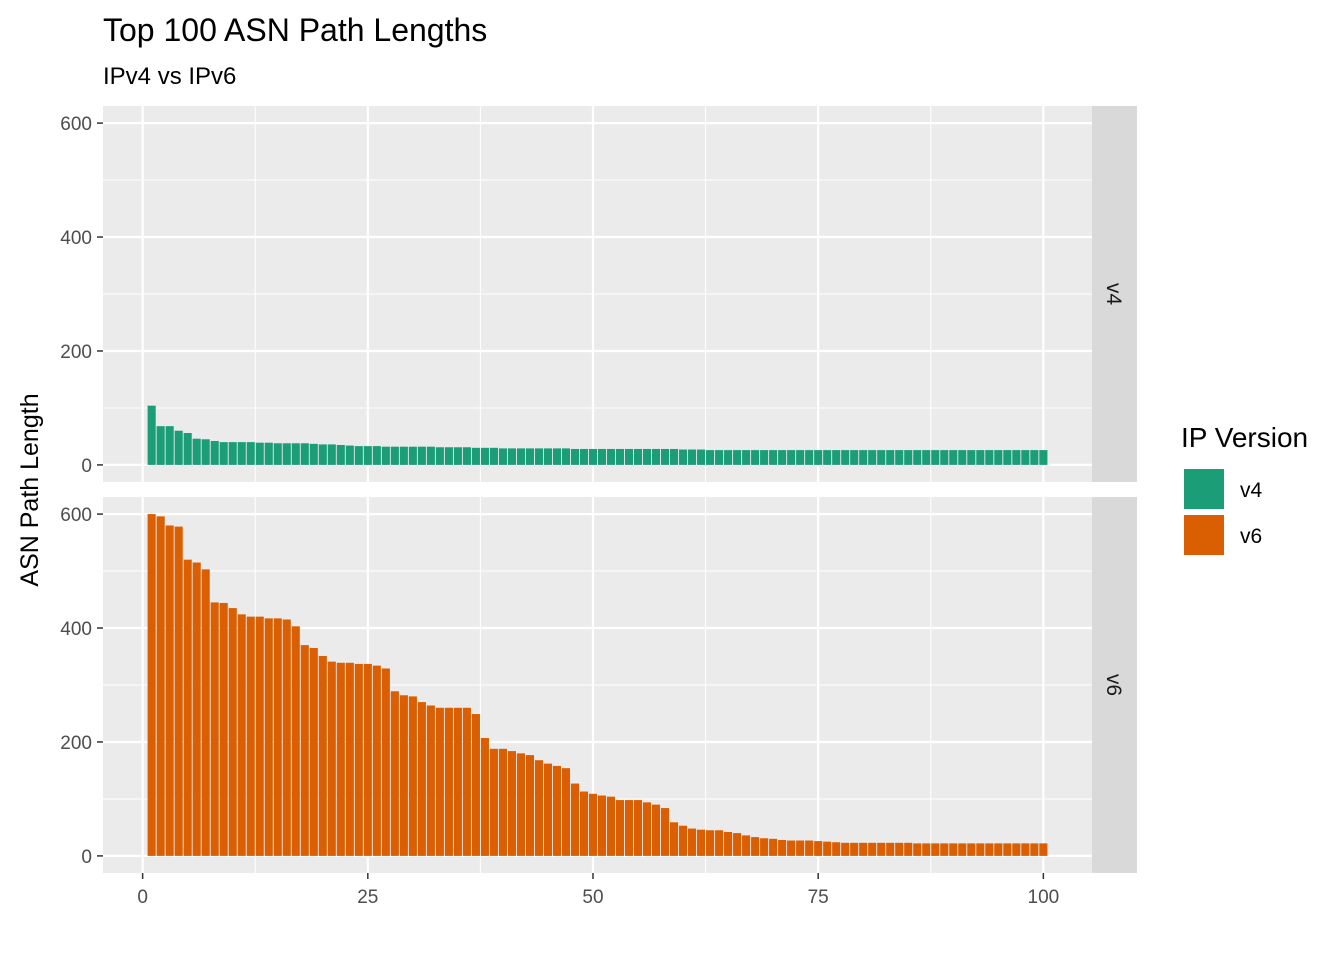 This screenshot has height=960, width=1344. I want to click on legend-label: v4, so click(1251, 490).